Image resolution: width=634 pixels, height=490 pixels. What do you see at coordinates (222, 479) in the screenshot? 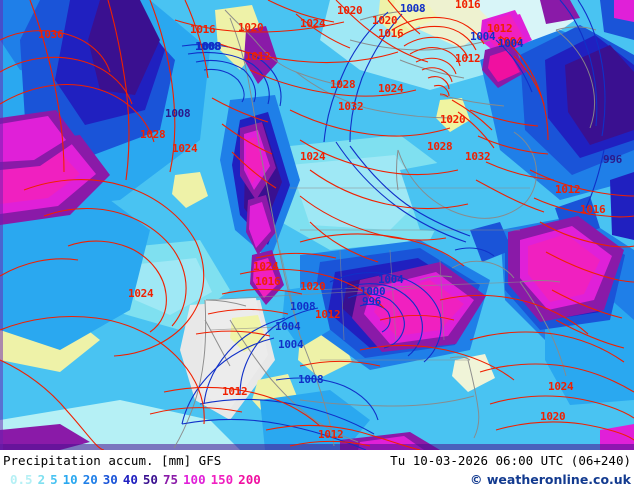
I see `legend-stop: 150` at bounding box center [222, 479].